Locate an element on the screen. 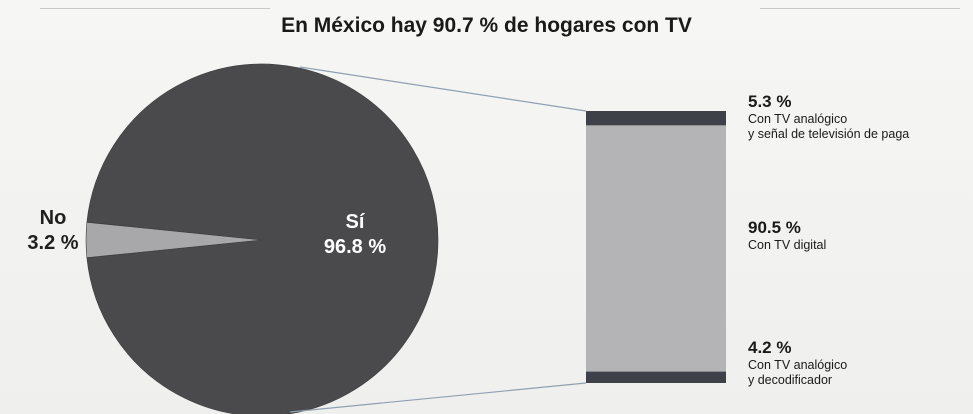 The width and height of the screenshot is (973, 414). bar-label-top-desc-2: y señal de televisión de paga is located at coordinates (829, 134).